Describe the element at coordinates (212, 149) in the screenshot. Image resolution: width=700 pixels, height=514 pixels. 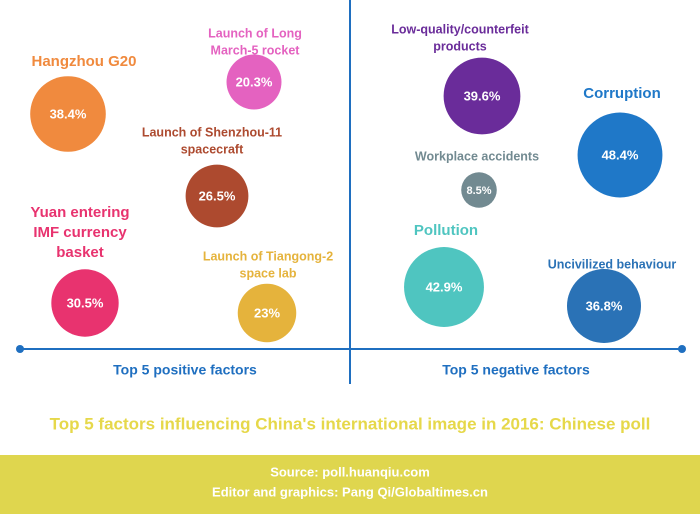
I see `factor-label: spacecraft` at that location.